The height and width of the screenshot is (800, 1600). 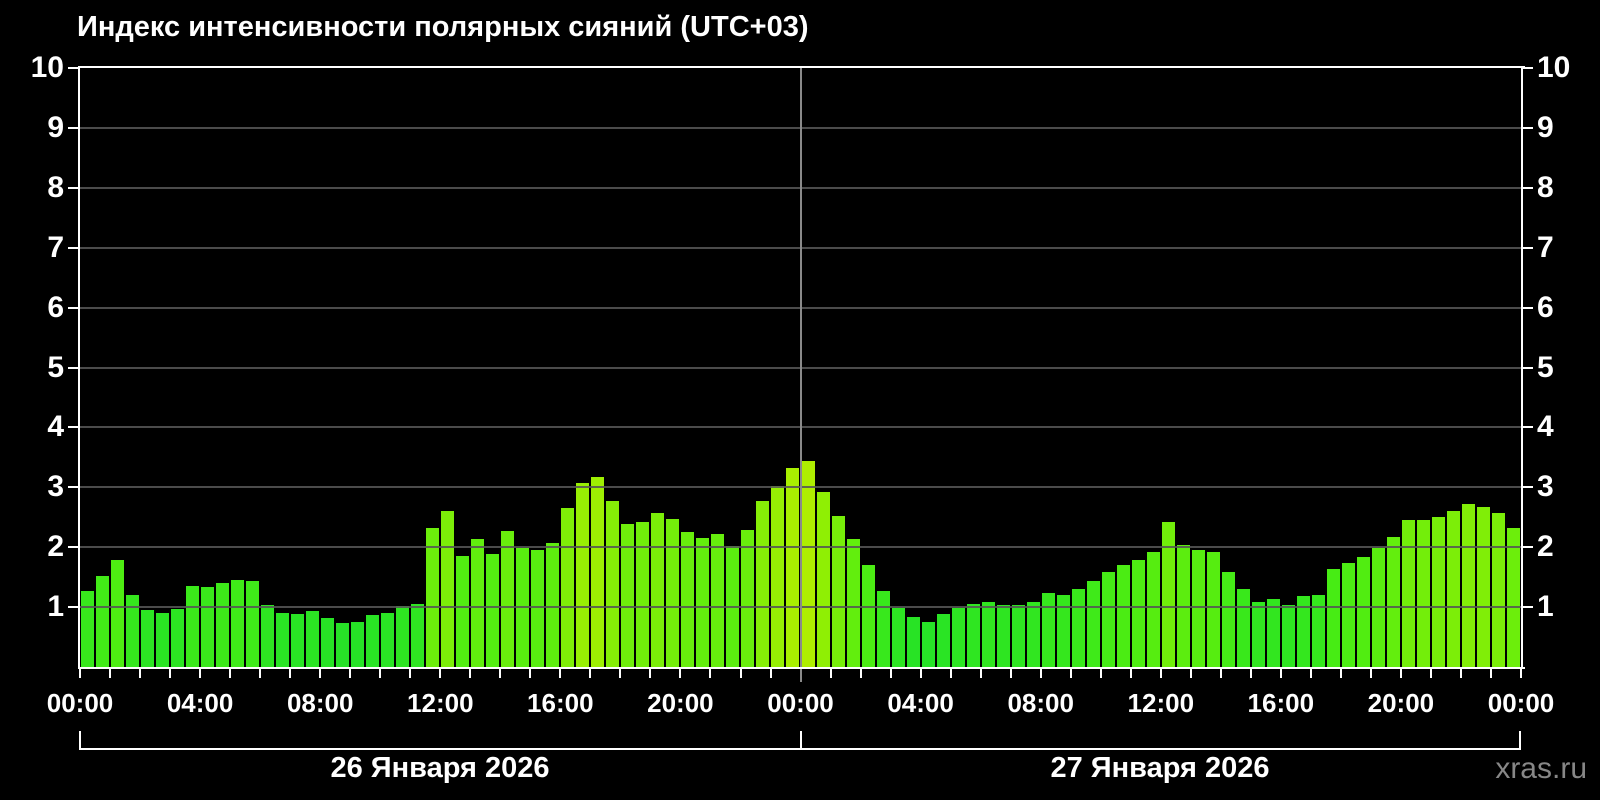 I want to click on y-tick-label-right: 9, so click(x=1545, y=127).